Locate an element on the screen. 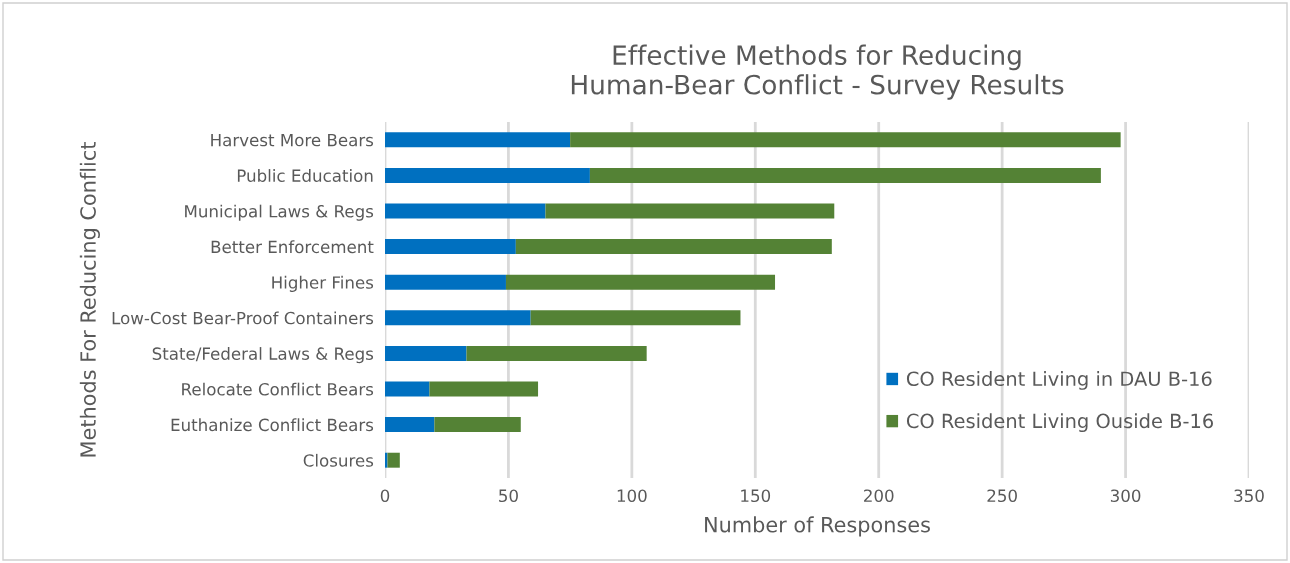 The image size is (1290, 563). x-tick-label: 100 is located at coordinates (632, 496).